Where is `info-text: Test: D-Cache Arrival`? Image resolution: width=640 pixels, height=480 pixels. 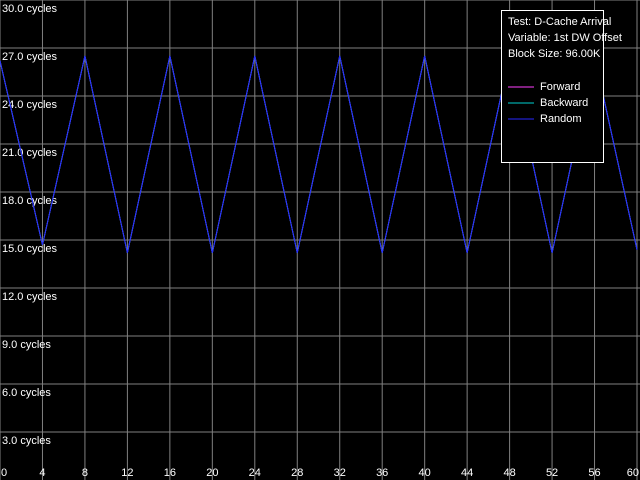
info-text: Test: D-Cache Arrival is located at coordinates (559, 22).